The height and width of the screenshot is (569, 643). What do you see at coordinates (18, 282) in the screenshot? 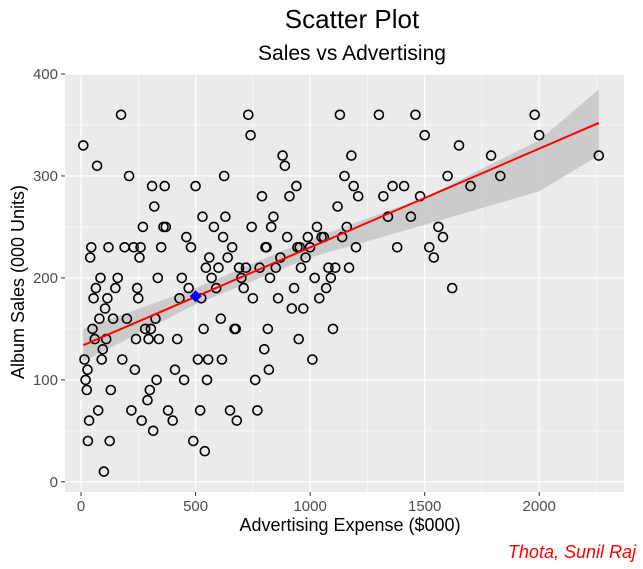
I see `y-axis-title: Album Sales (000 Units)` at bounding box center [18, 282].